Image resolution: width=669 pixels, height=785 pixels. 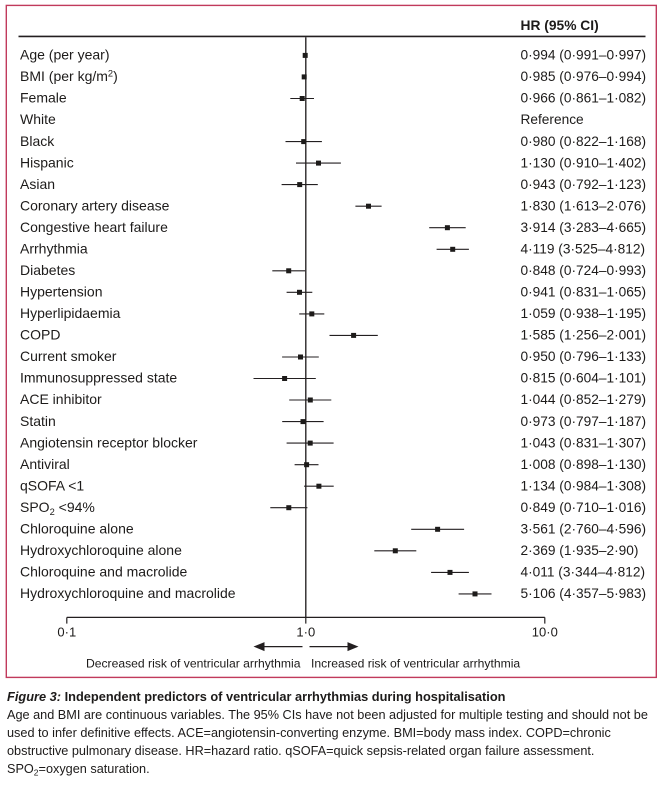 I want to click on svg-text: Reference, so click(x=552, y=119).